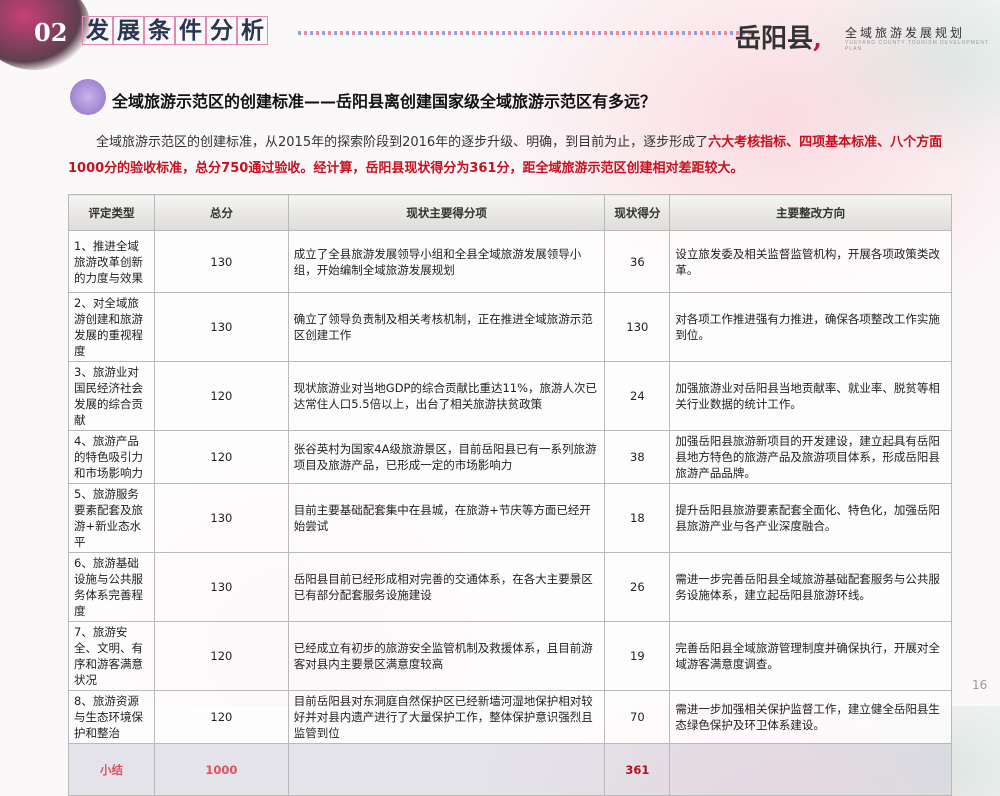 This screenshot has height=796, width=1000. I want to click on category-cell: 4、旅游产品的特色吸引力和市场影响力, so click(111, 457).